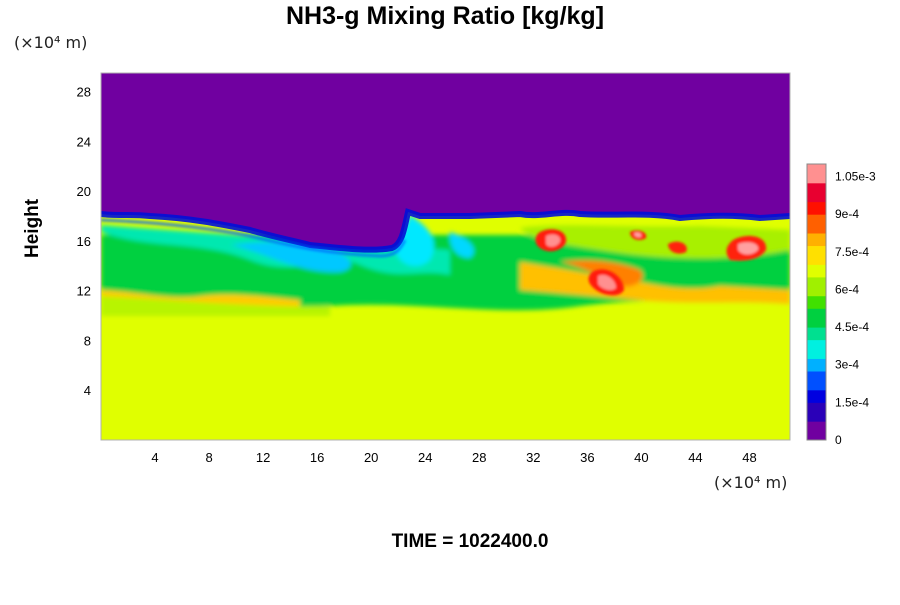 The width and height of the screenshot is (900, 605). I want to click on colorbar-tick-label: 9e-4, so click(847, 214).